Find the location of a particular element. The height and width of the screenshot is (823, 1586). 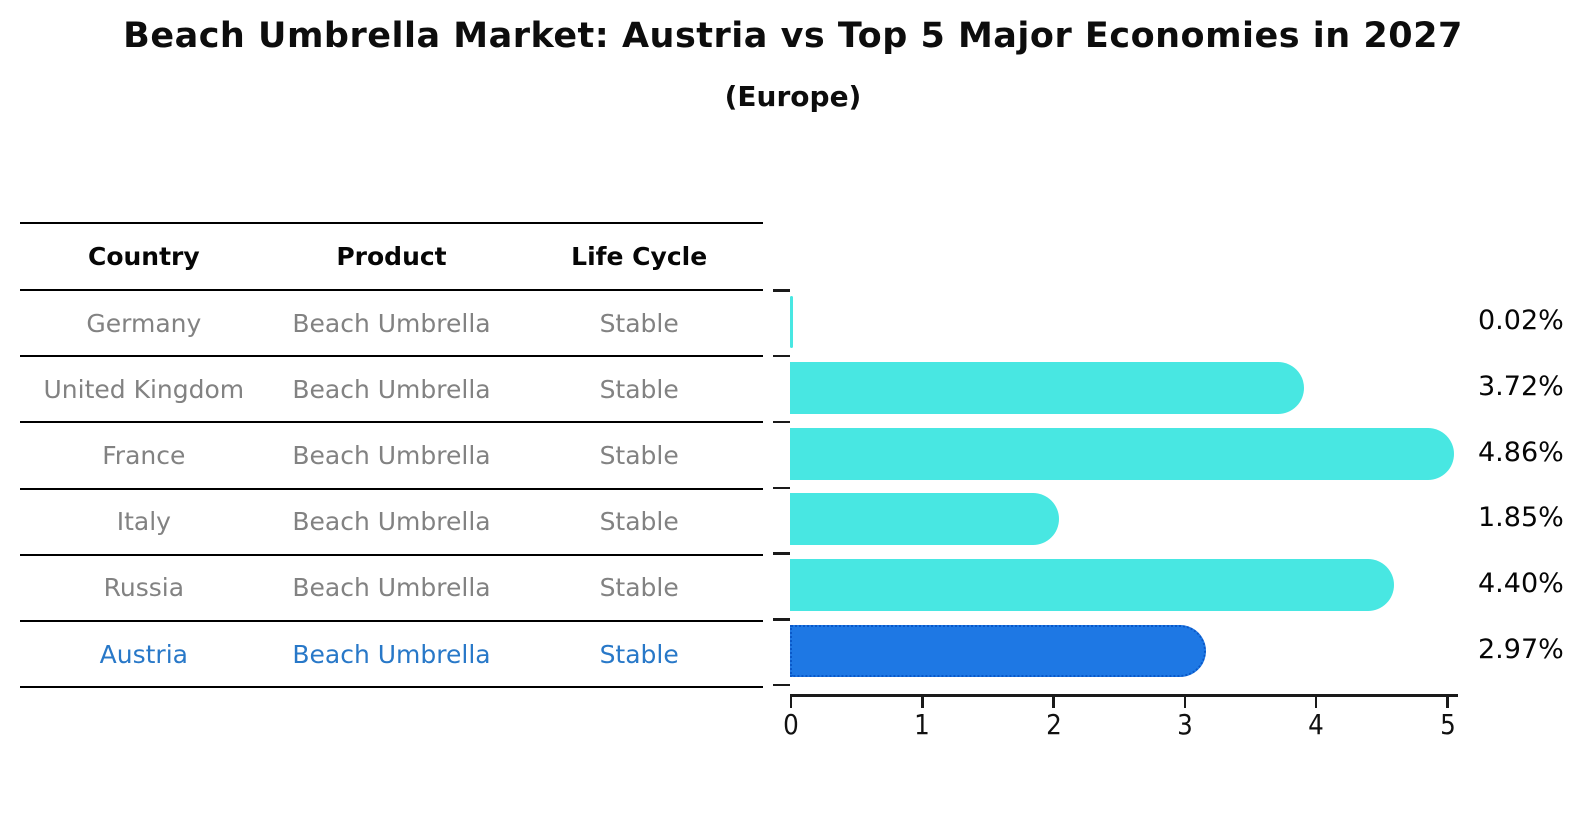

x-tick-label: 0 is located at coordinates (791, 724).